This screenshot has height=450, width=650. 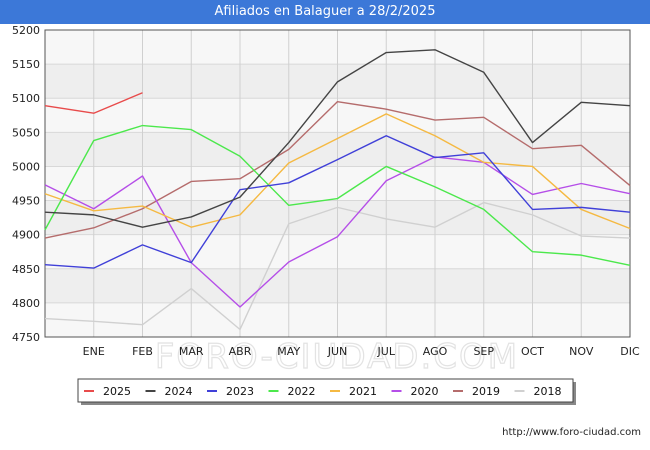 I want to click on legend-box, so click(x=325, y=390).